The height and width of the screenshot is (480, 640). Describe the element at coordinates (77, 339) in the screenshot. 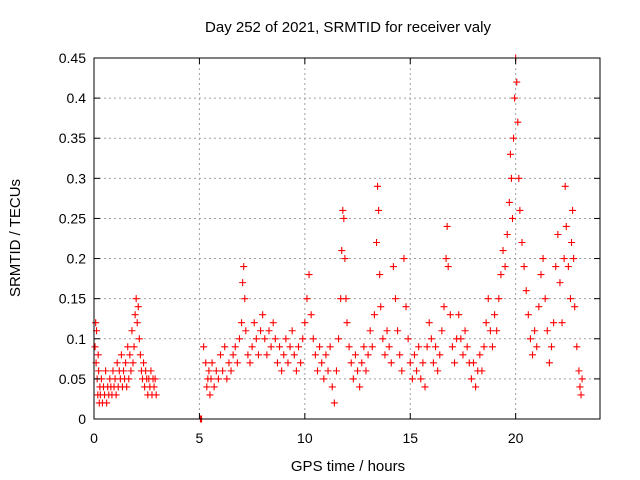

I see `y-tick-label: 0.1` at that location.